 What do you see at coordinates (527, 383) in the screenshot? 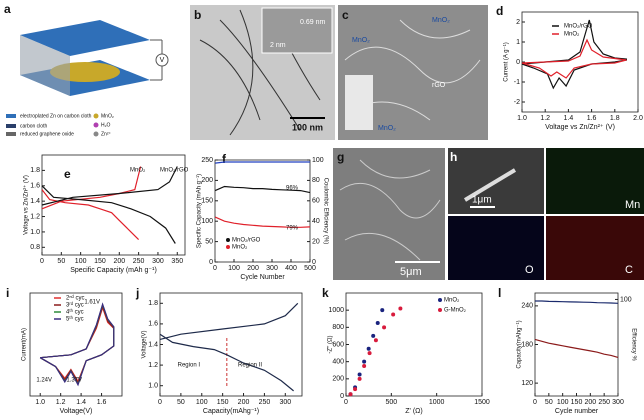
I see `y-tick-label: 120` at bounding box center [527, 383].